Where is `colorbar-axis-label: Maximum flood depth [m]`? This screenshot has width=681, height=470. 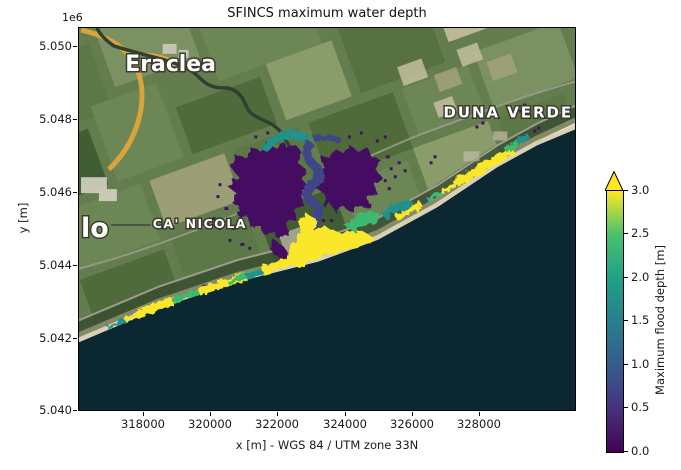
colorbar-axis-label: Maximum flood depth [m] is located at coordinates (660, 320).